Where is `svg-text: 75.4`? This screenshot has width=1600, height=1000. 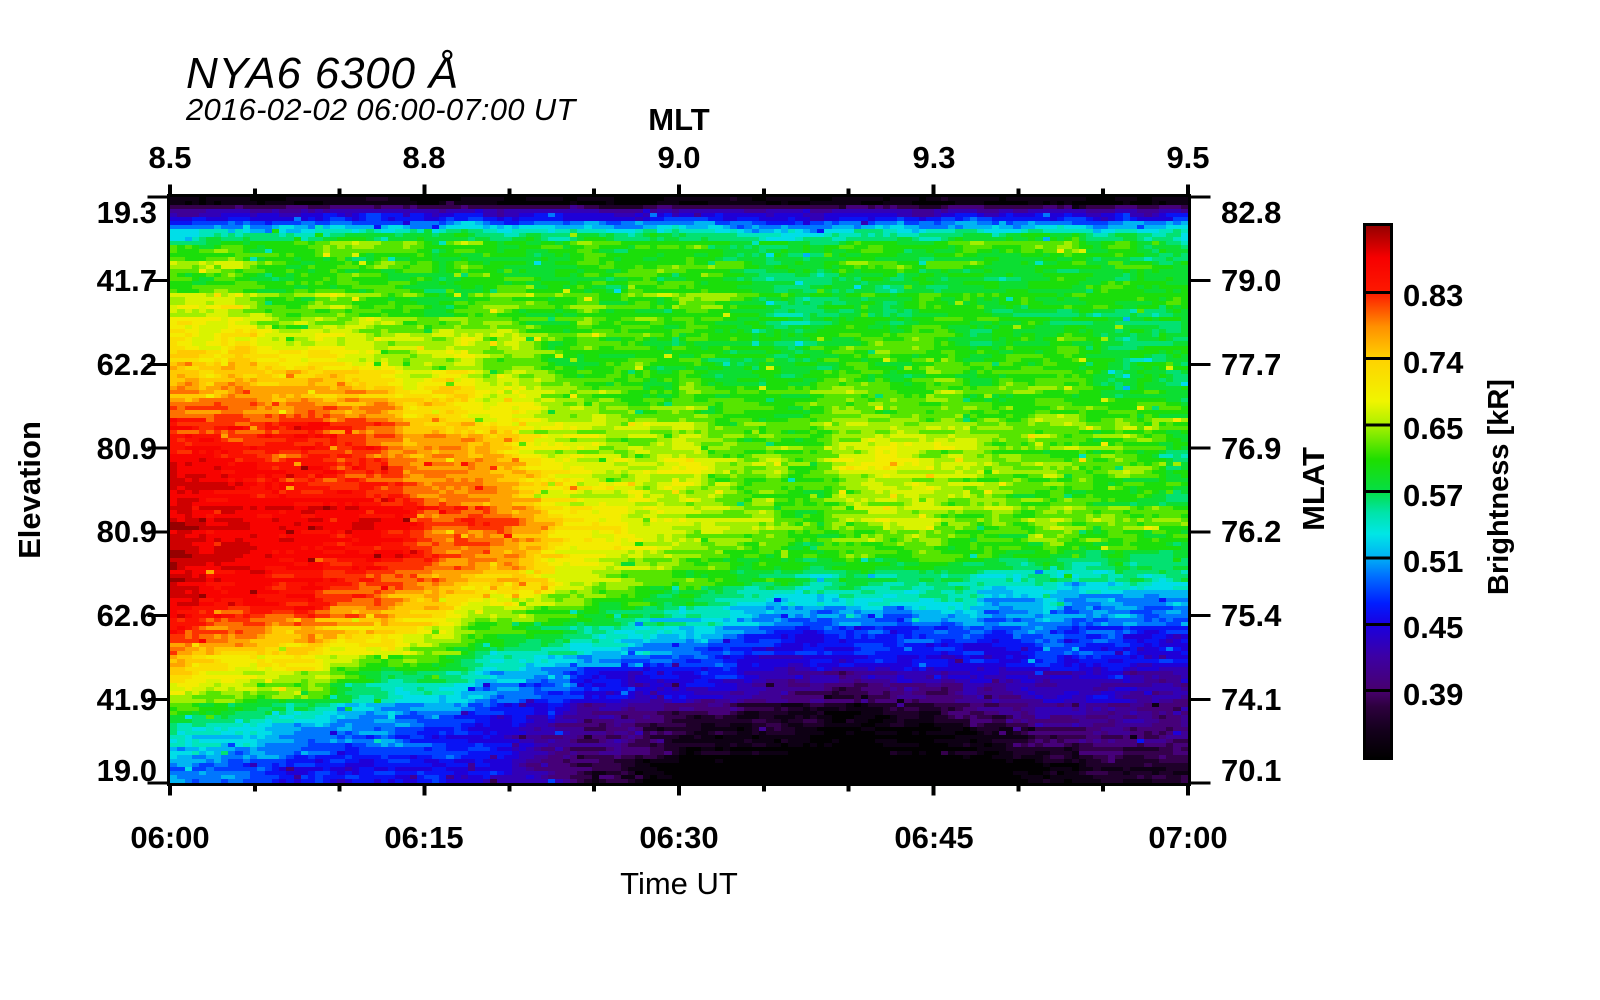 svg-text: 75.4 is located at coordinates (1251, 615).